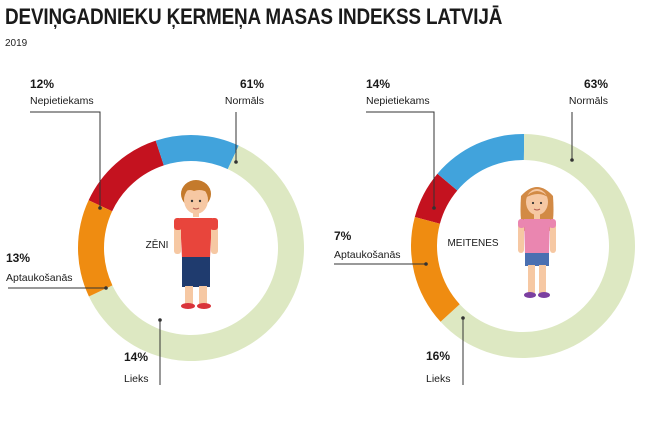 The width and height of the screenshot is (650, 440). What do you see at coordinates (472, 243) in the screenshot?
I see `center-label: MEITENES` at bounding box center [472, 243].